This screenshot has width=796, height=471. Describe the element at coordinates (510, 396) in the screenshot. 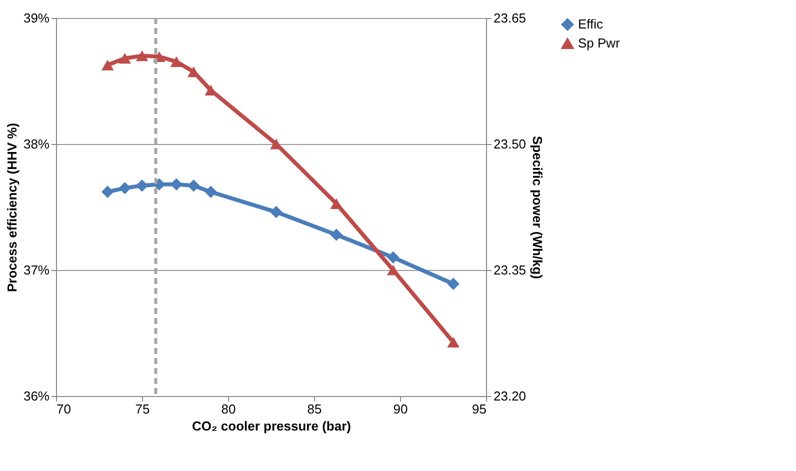

I see `y2-tick-label: 23.20` at that location.